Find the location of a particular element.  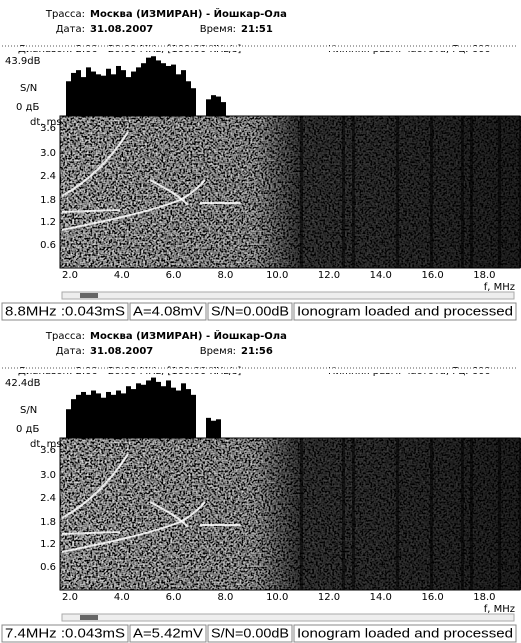

y-axis-label: dt, ms is located at coordinates (46, 444).